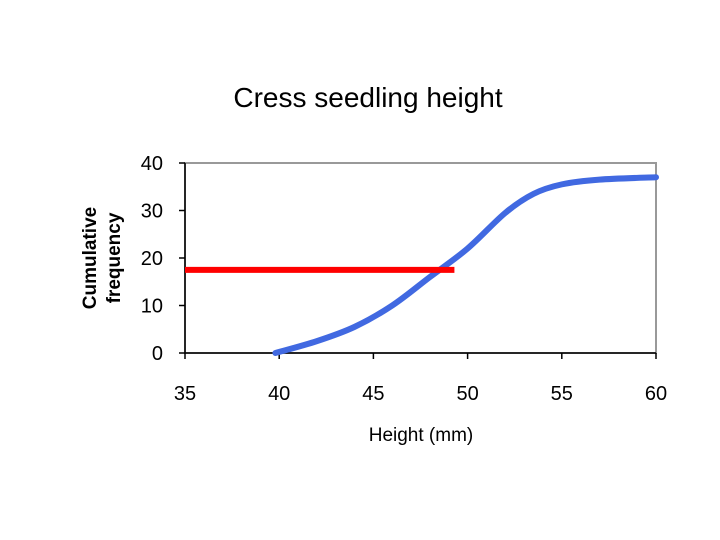 This screenshot has width=720, height=540. Describe the element at coordinates (152, 212) in the screenshot. I see `y-tick-label: 30` at that location.